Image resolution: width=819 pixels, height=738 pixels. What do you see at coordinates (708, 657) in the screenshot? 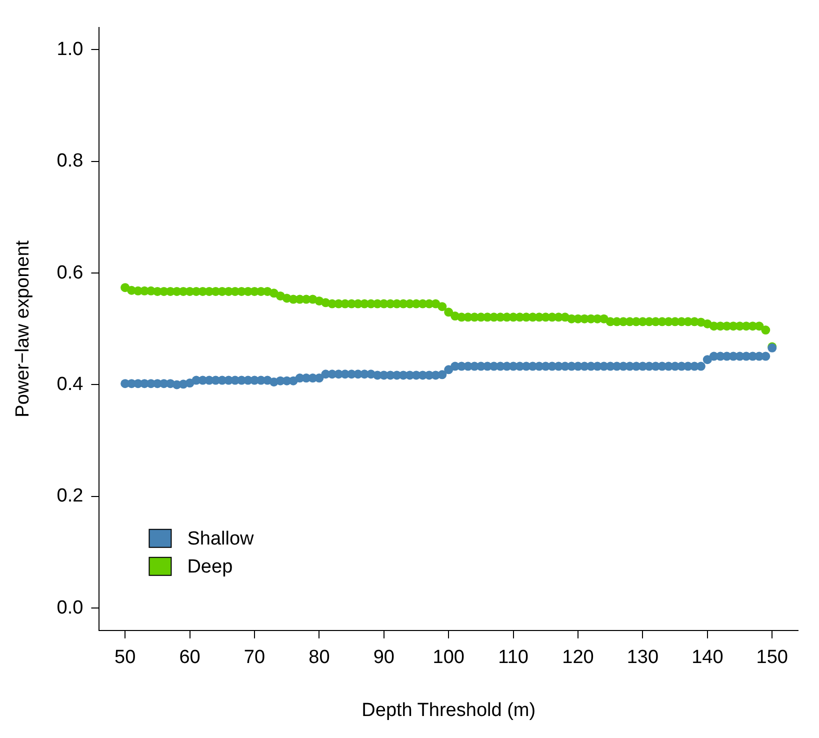
I see `x-tick-label: 140` at bounding box center [708, 657].